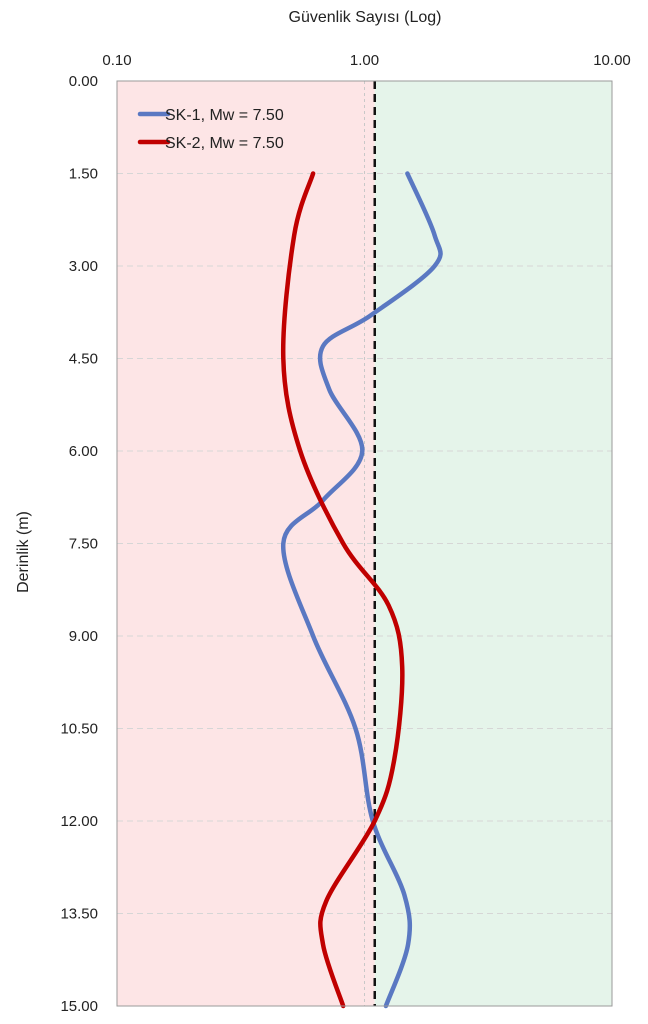 Image resolution: width=648 pixels, height=1024 pixels. What do you see at coordinates (23, 552) in the screenshot?
I see `y-axis-title: Derinlik (m)` at bounding box center [23, 552].